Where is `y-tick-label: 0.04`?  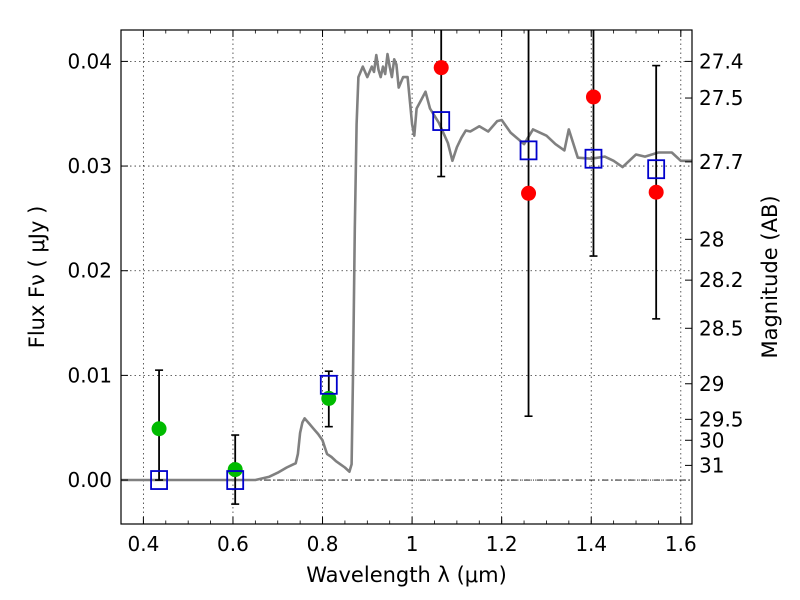 y-tick-label: 0.04 is located at coordinates (89, 61).